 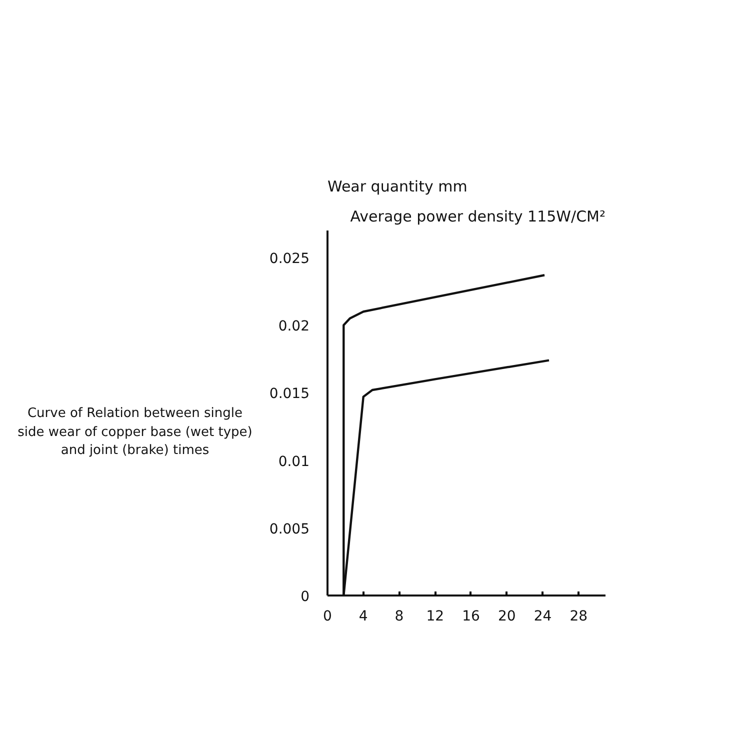 I want to click on x-tick-label: 4, so click(x=363, y=616).